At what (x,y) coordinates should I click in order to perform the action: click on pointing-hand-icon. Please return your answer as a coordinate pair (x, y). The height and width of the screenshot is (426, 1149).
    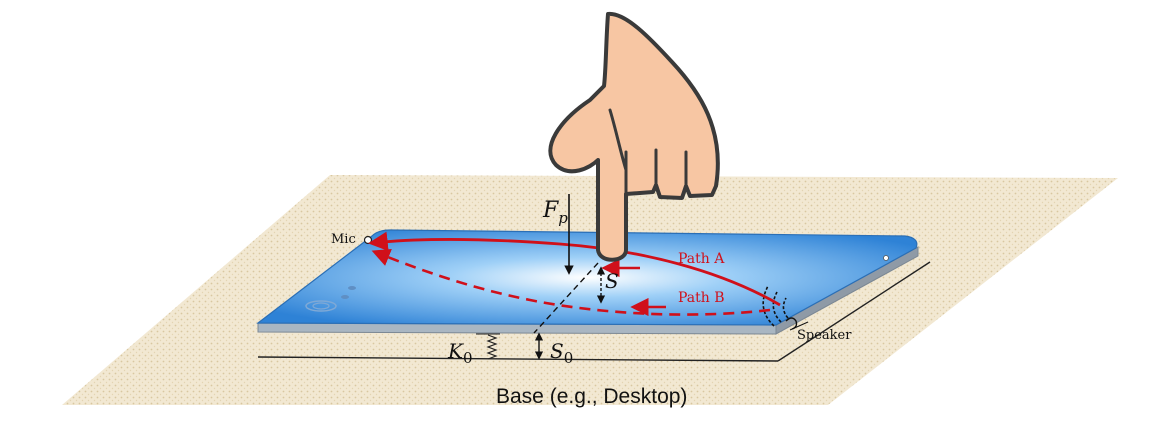
    Looking at the image, I should click on (634, 136).